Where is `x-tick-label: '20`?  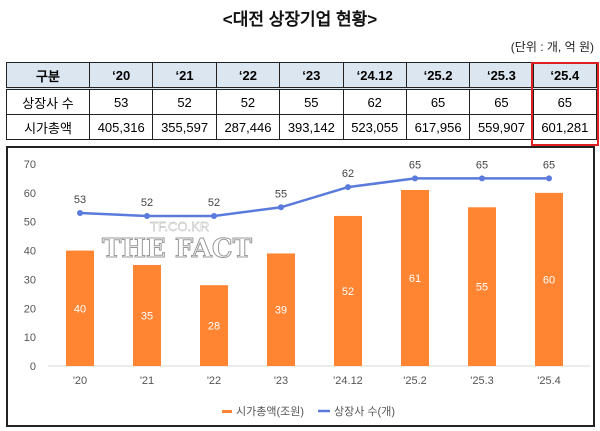
x-tick-label: '20 is located at coordinates (80, 381).